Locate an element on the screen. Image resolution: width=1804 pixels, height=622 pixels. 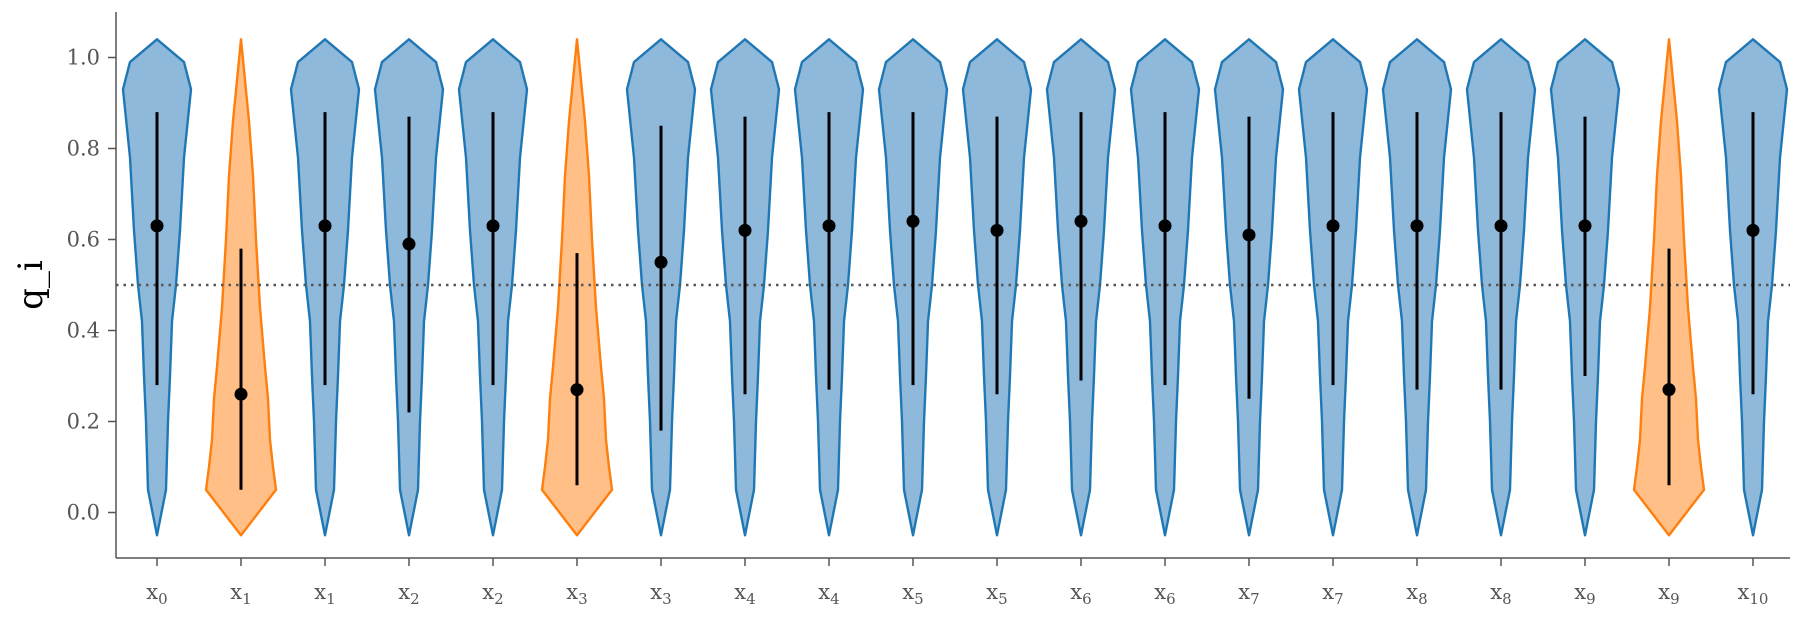
x-tick-label: x0 is located at coordinates (156, 594).